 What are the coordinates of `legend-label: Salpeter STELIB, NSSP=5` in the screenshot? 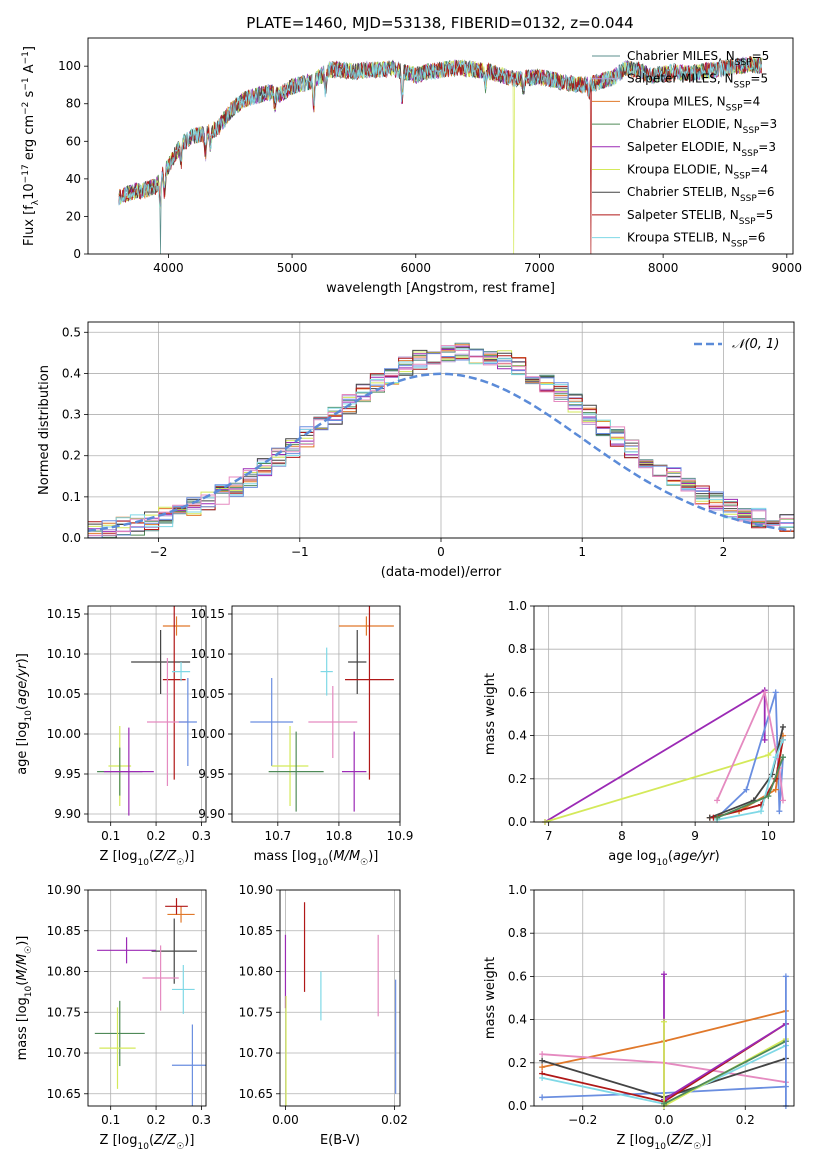 It's located at (700, 217).